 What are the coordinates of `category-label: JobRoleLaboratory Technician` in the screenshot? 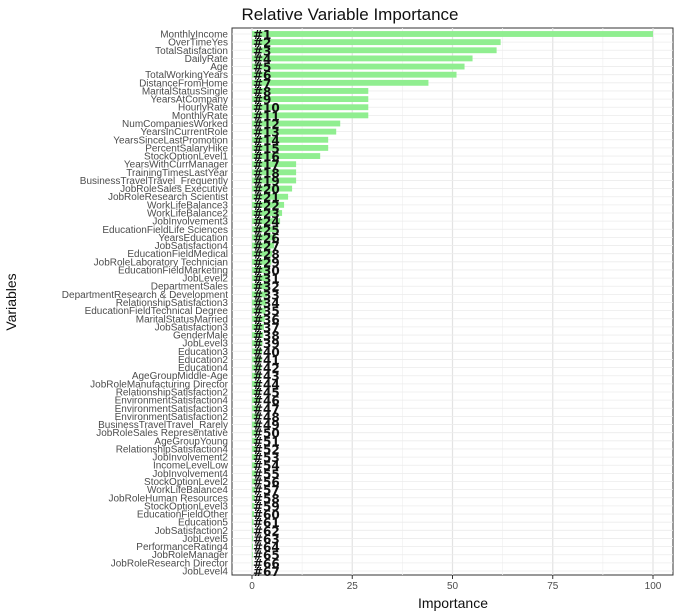 It's located at (161, 262).